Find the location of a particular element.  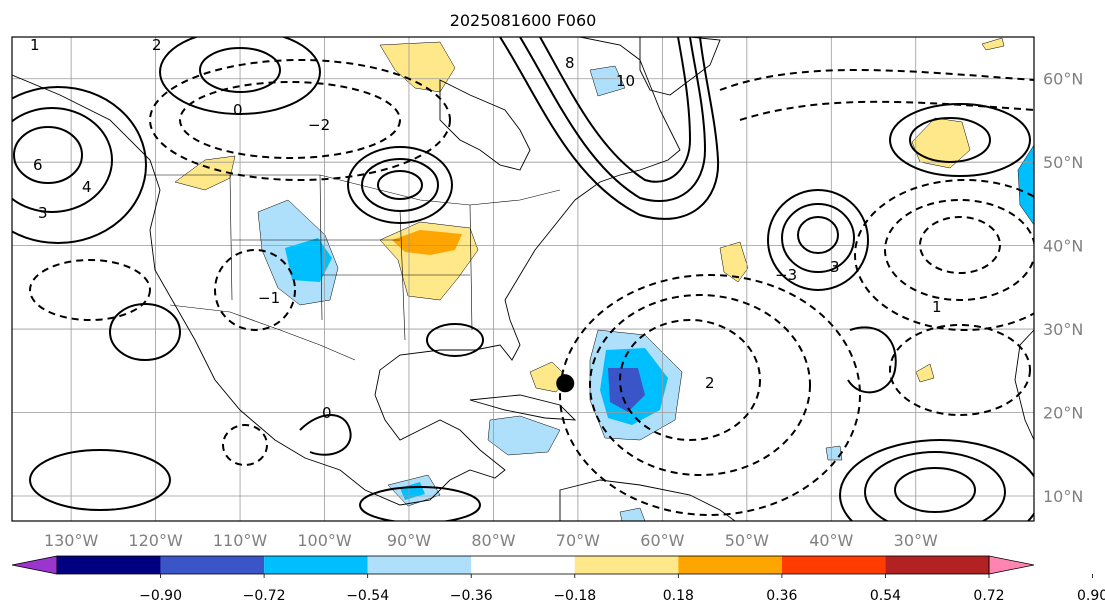

contour-negative-rockies is located at coordinates (255, 290).